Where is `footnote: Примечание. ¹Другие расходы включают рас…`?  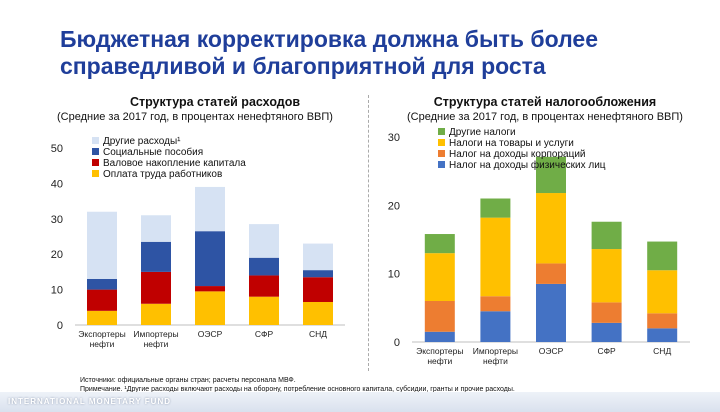 footnote: Примечание. ¹Другие расходы включают рас… is located at coordinates (297, 389).